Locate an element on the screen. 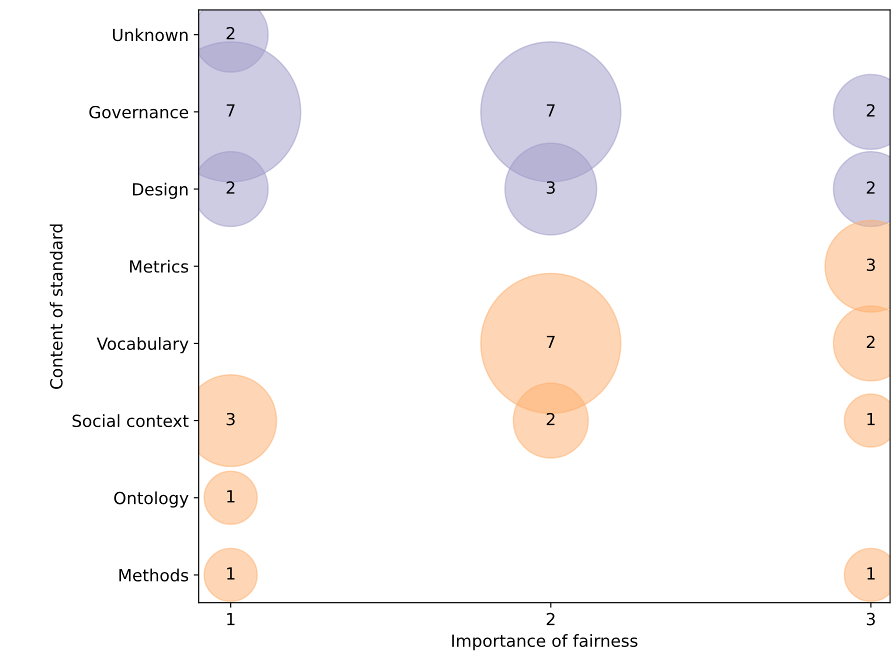 This screenshot has height=666, width=891. x-axis-title: Importance of fairness is located at coordinates (545, 642).